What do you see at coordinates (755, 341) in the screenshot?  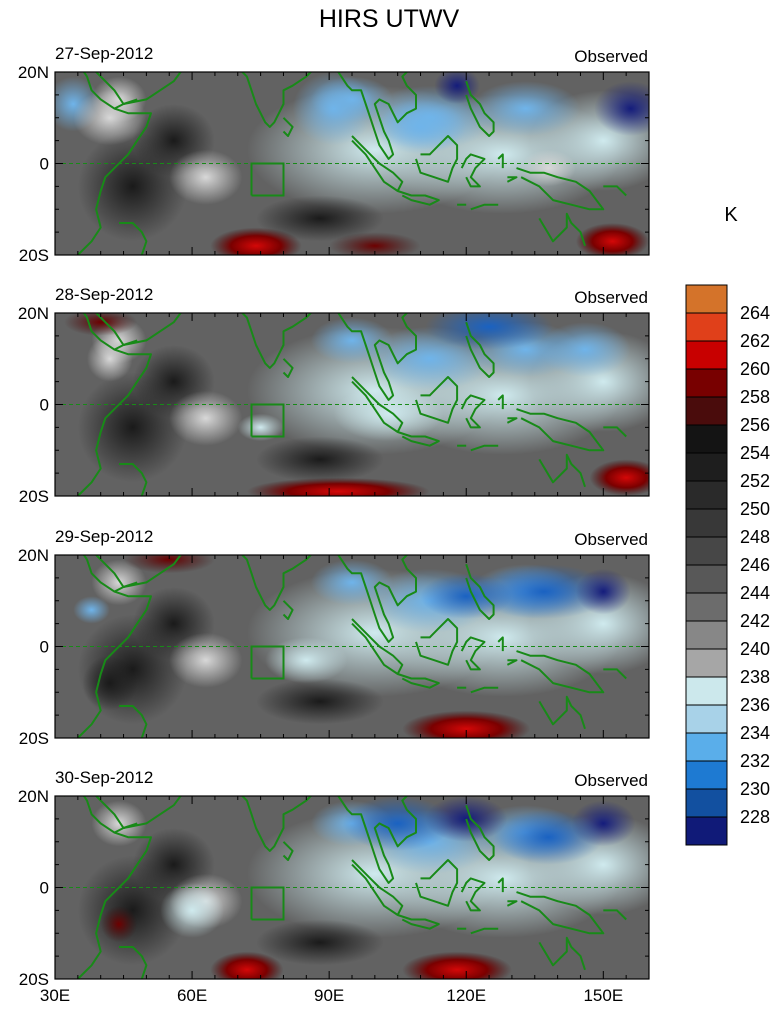 I see `colorbar-level-label: 262` at bounding box center [755, 341].